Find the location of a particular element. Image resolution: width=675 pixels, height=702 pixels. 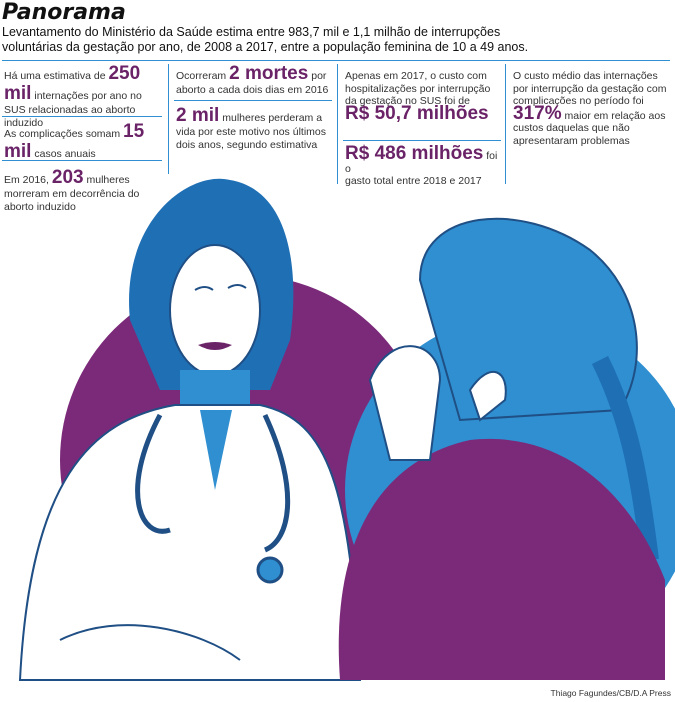

stat-number: R$ 486 milhões is located at coordinates (414, 153).